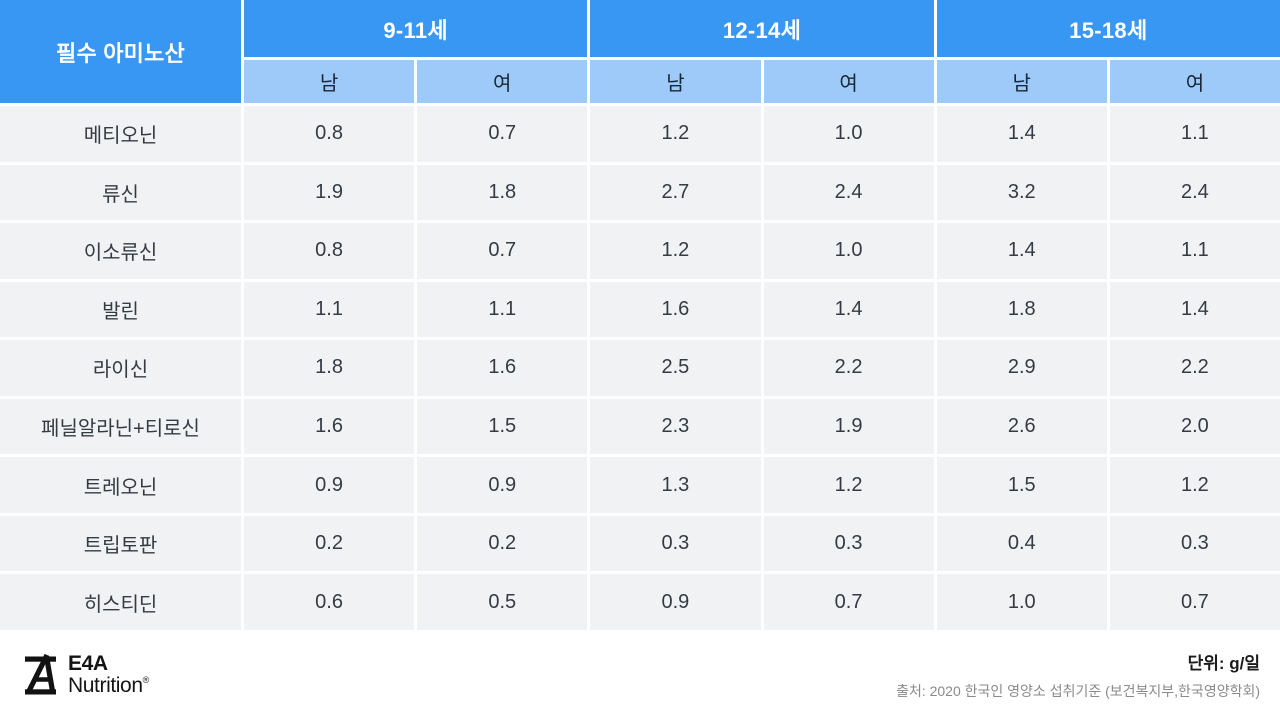 Image resolution: width=1280 pixels, height=720 pixels. Describe the element at coordinates (762, 28) in the screenshot. I see `age-group-header-12-14: 12-14세` at that location.